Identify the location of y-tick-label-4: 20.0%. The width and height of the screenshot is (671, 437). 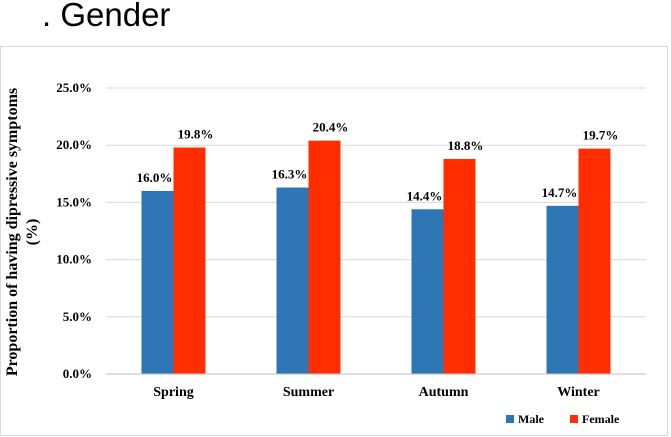
(74, 144).